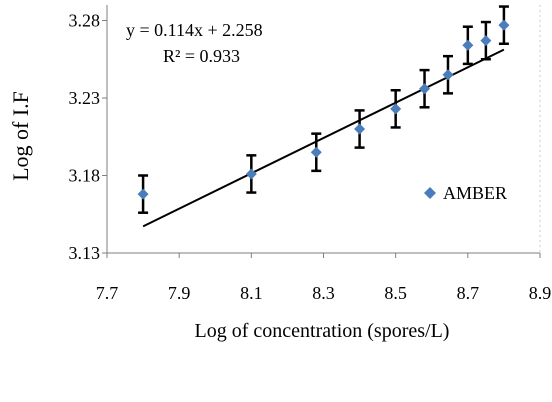 The width and height of the screenshot is (552, 402). Describe the element at coordinates (85, 98) in the screenshot. I see `y-tick-label: 3.23` at that location.